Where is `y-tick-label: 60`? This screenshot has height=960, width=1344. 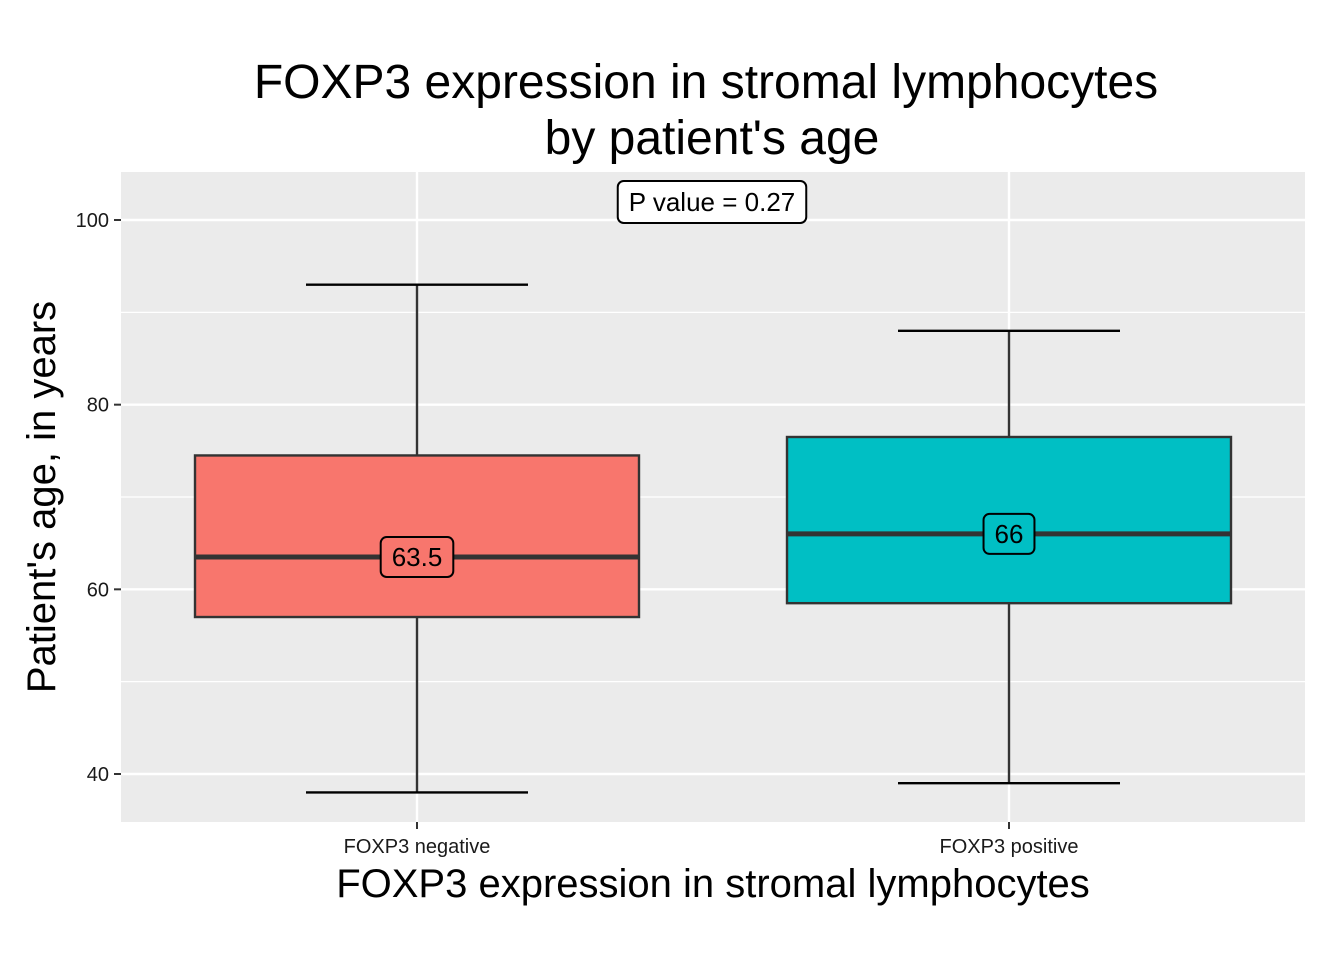 y-tick-label: 60 is located at coordinates (98, 590).